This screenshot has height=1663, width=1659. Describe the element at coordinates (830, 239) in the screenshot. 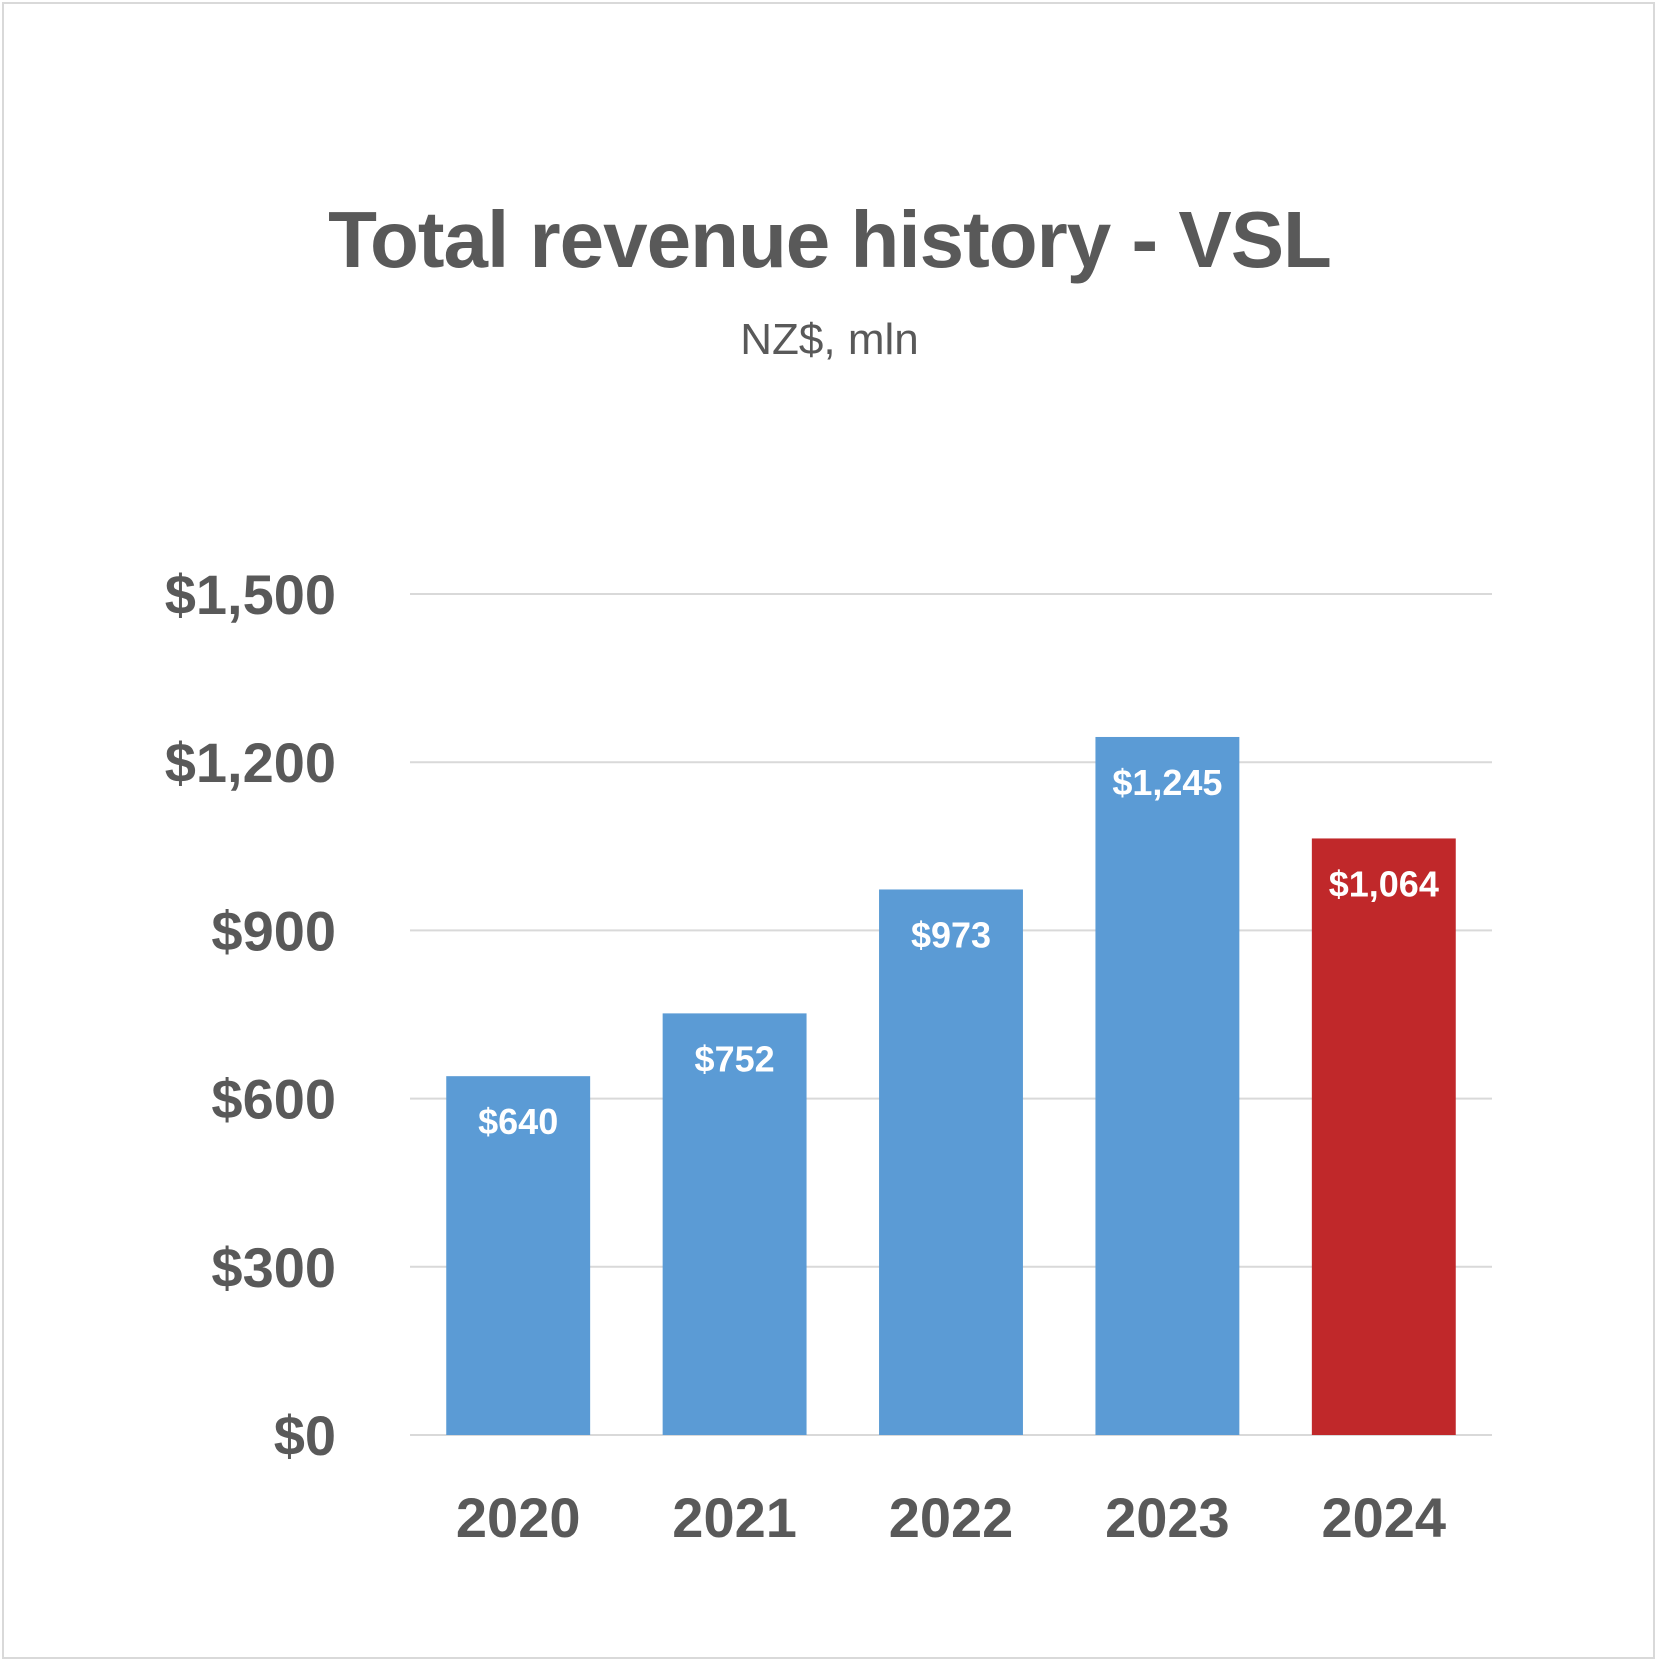

I see `chart-title: Total revenue history - VSL` at that location.